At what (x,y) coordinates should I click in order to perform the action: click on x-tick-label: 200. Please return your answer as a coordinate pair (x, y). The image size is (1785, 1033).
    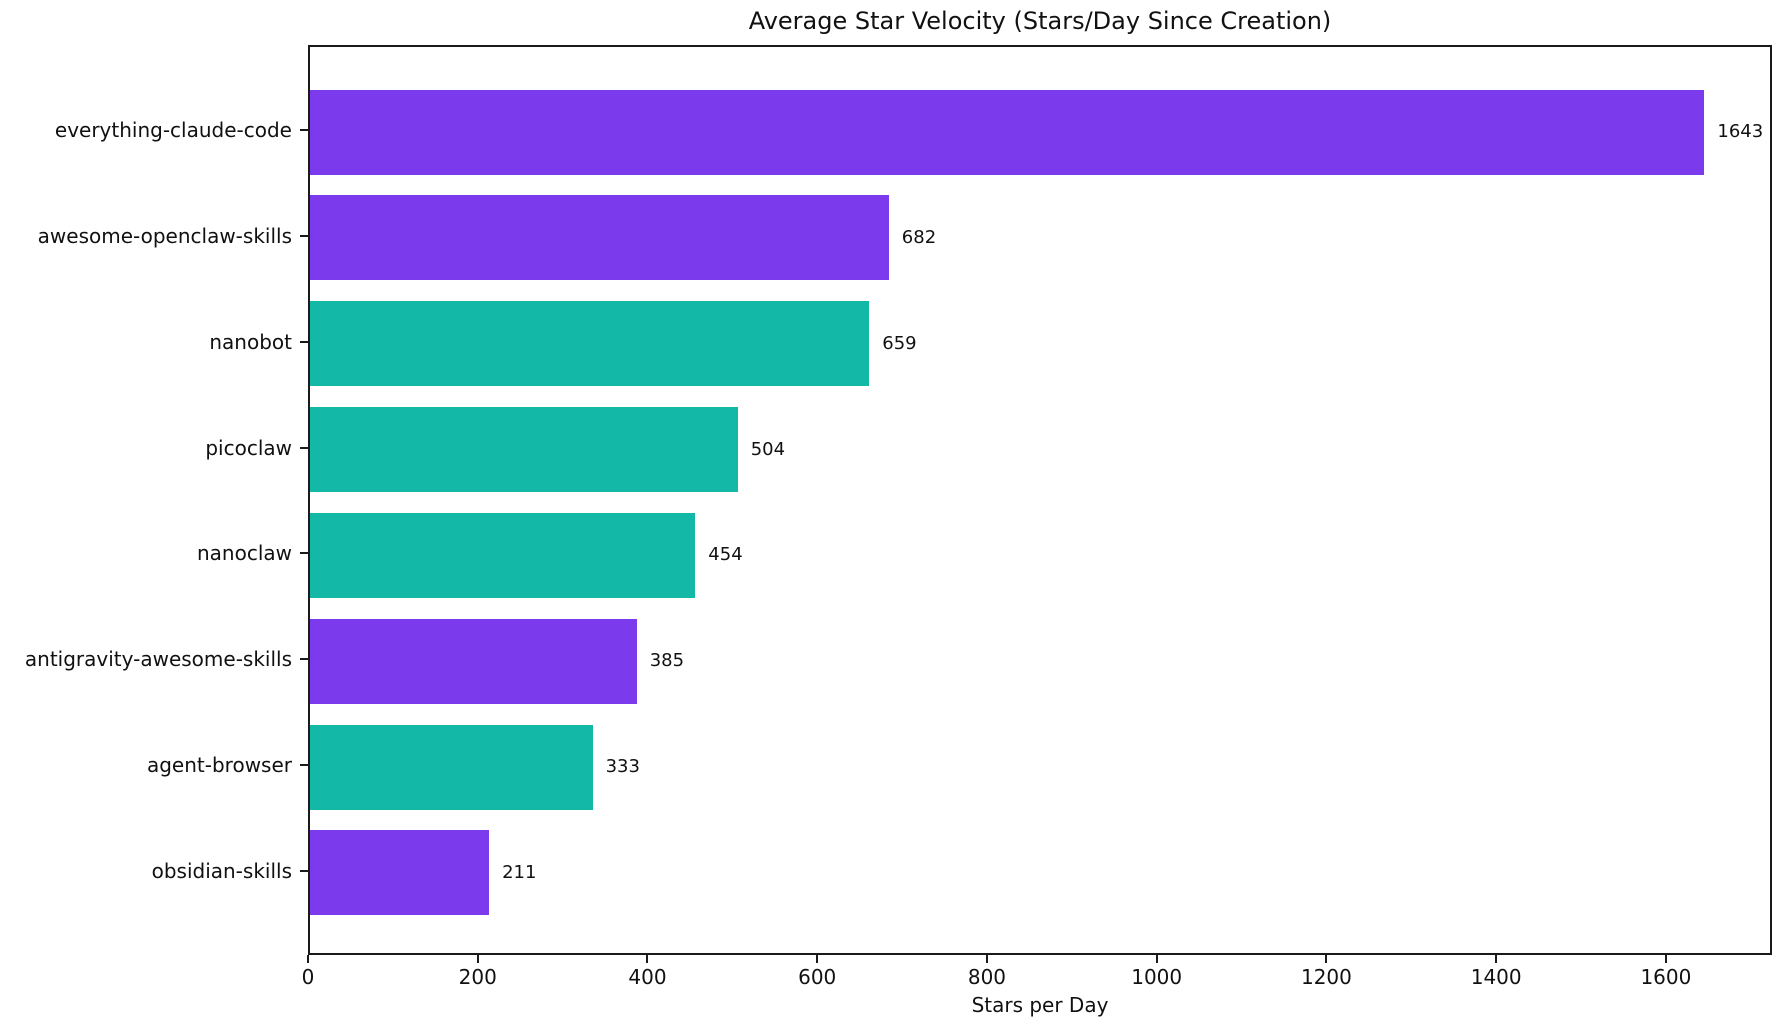
    Looking at the image, I should click on (477, 977).